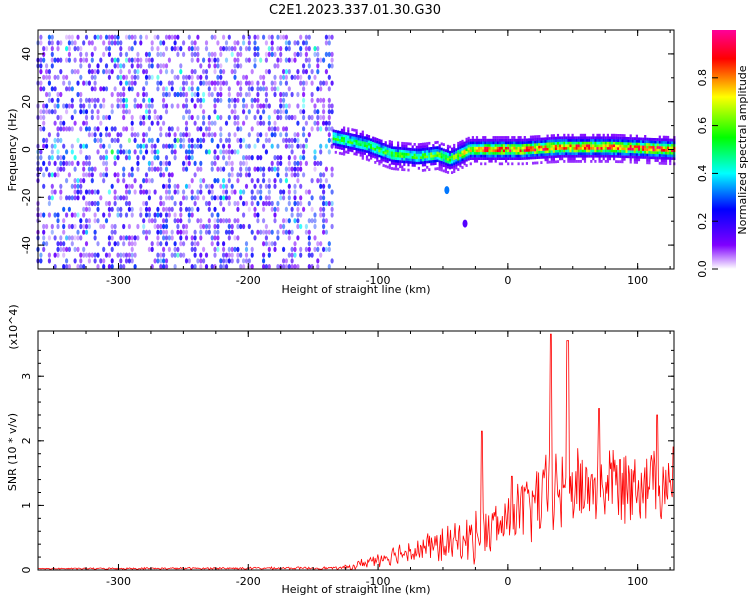 The image size is (750, 600). What do you see at coordinates (26, 245) in the screenshot?
I see `y-tick-label: -40` at bounding box center [26, 245].